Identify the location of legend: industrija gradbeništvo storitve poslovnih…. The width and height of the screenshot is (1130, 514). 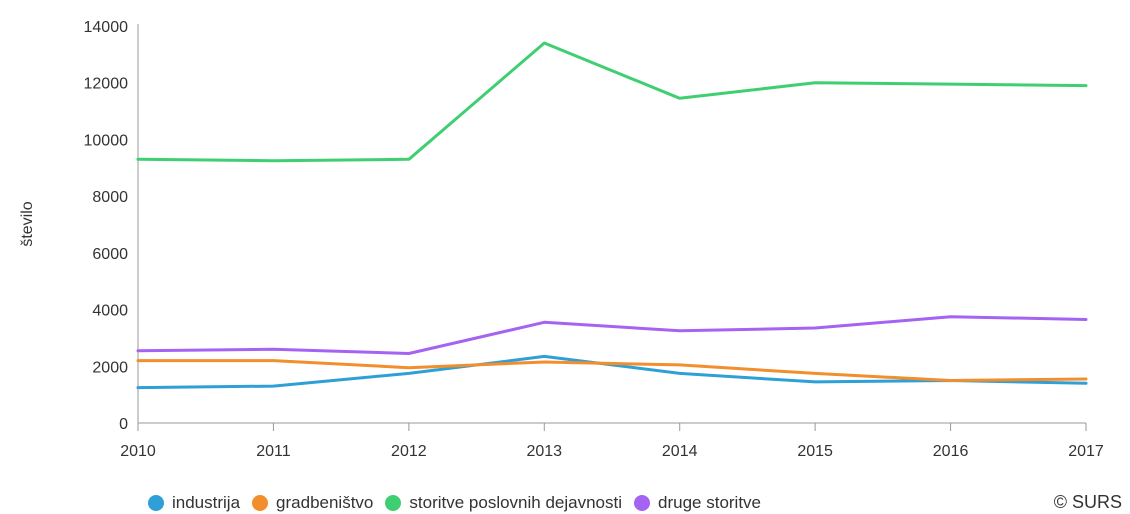
(460, 503).